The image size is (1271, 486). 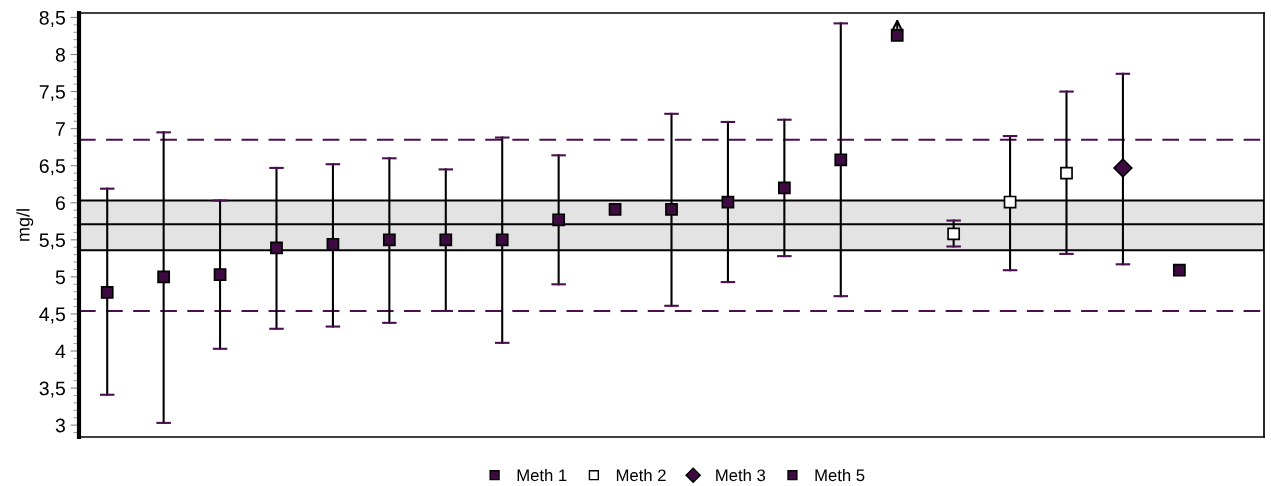 What do you see at coordinates (641, 475) in the screenshot?
I see `legend-label: Meth 2` at bounding box center [641, 475].